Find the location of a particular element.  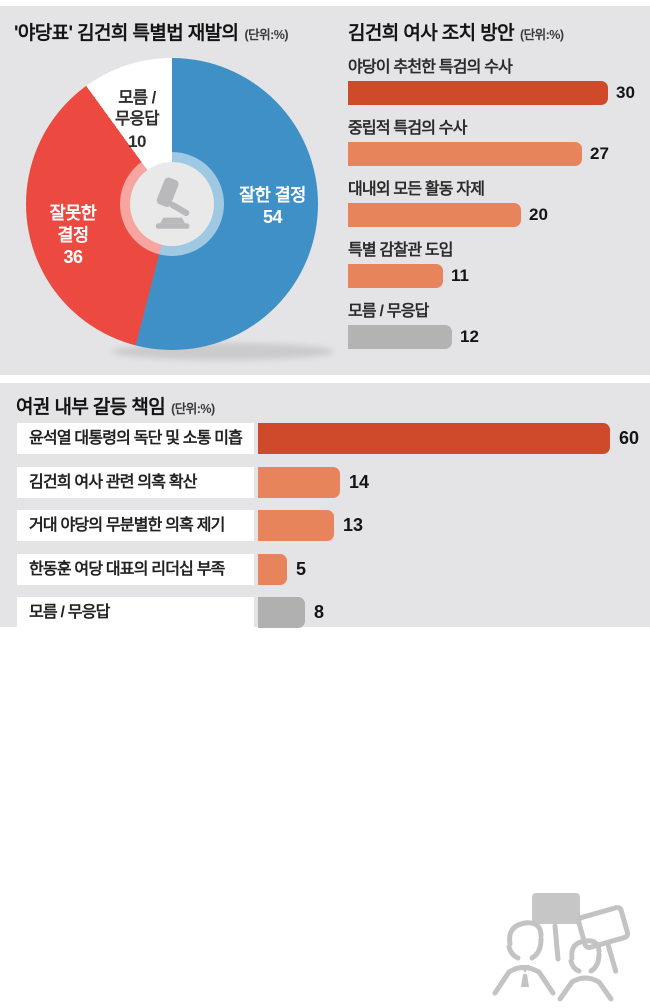

bar-label: 특별 감찰관 도입 is located at coordinates (401, 250).